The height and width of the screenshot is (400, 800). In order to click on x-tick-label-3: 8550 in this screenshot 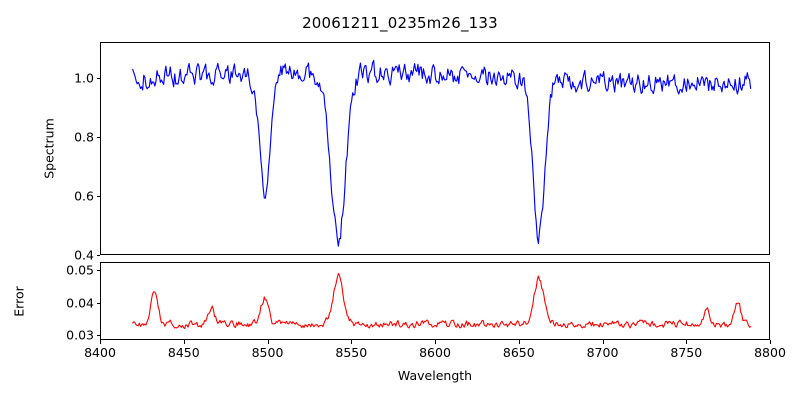, I will do `click(351, 352)`.